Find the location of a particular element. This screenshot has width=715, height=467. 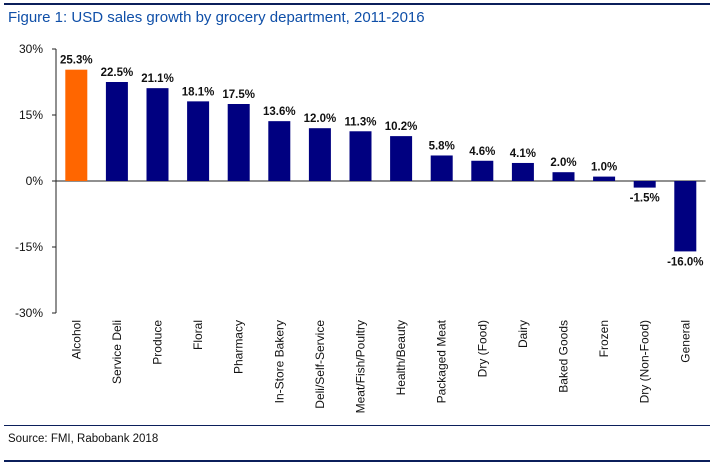

x-tick-label: Meat/Fish/Poultry is located at coordinates (361, 366).